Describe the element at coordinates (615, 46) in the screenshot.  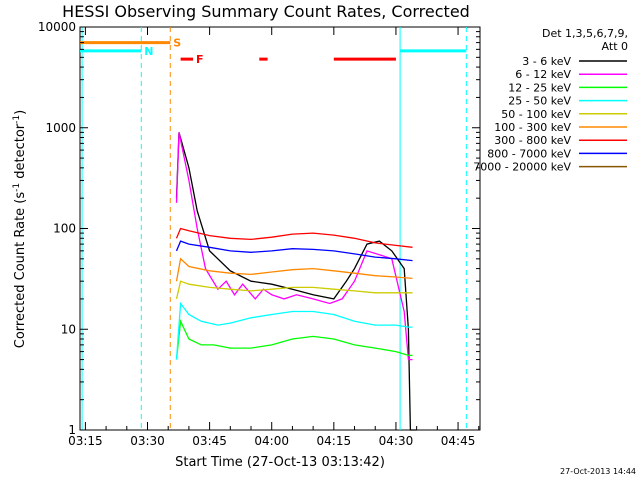
I see `legend-header-attenuator: Att 0` at that location.